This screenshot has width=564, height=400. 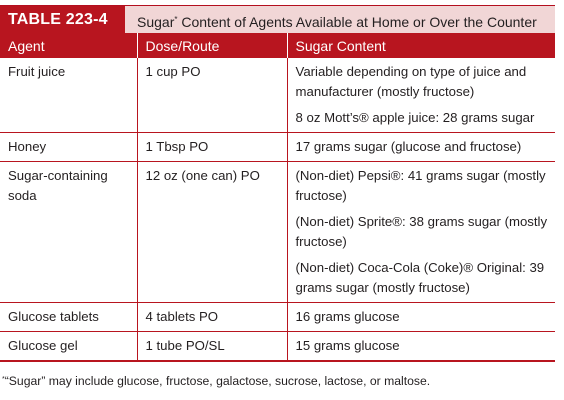 What do you see at coordinates (212, 147) in the screenshot?
I see `dose-cell: 1 Tbsp PO` at bounding box center [212, 147].